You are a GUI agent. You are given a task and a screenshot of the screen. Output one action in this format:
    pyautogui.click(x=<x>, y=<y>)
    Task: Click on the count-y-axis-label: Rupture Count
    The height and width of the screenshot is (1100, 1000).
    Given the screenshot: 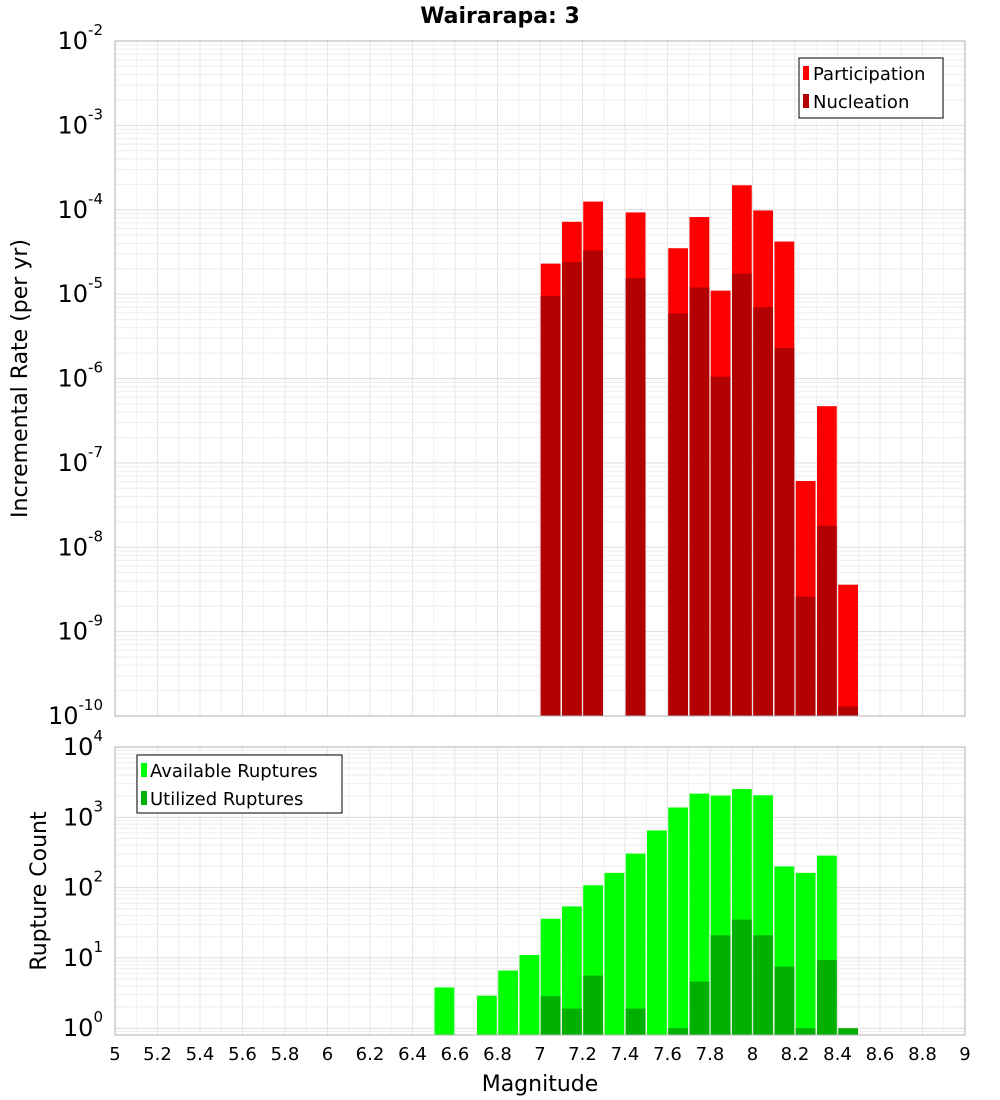 What is the action you would take?
    pyautogui.click(x=39, y=891)
    